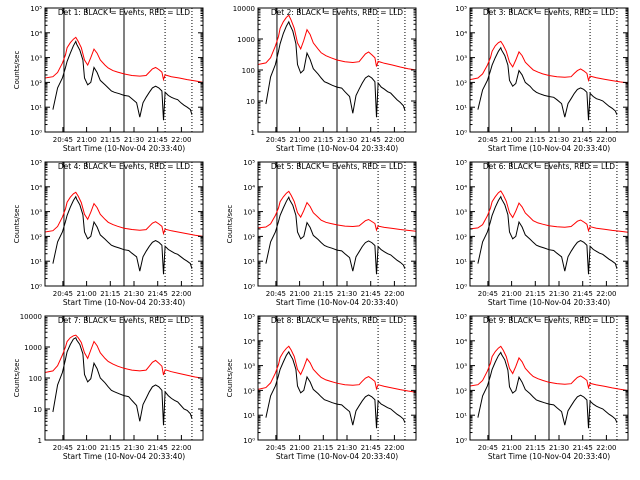 This screenshot has height=480, width=640. I want to click on chart-title: Det 2: BLACK = Events, RED = LLD, so click(337, 12).